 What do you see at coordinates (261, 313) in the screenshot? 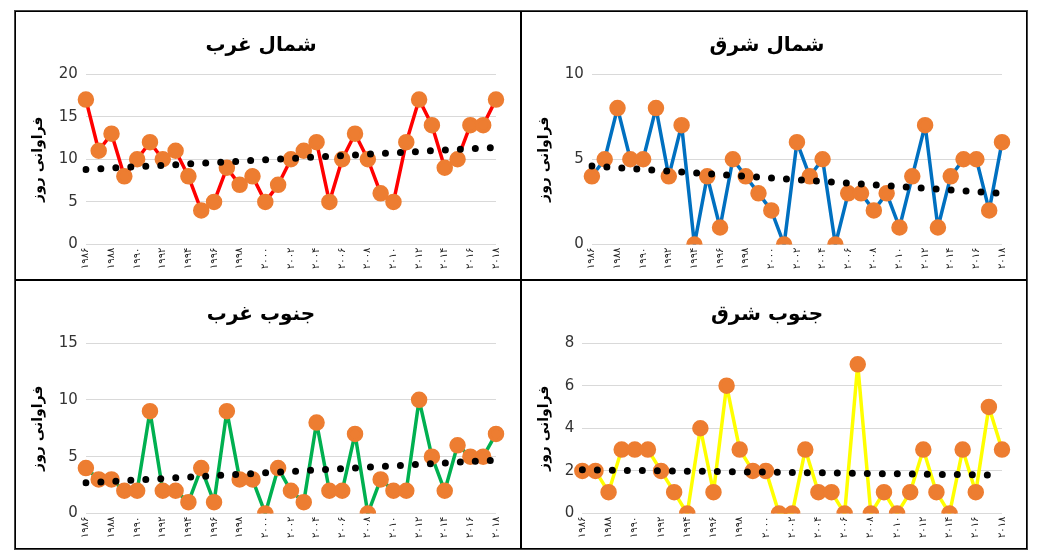
I see `chart-title: جنوب غرب` at bounding box center [261, 313].